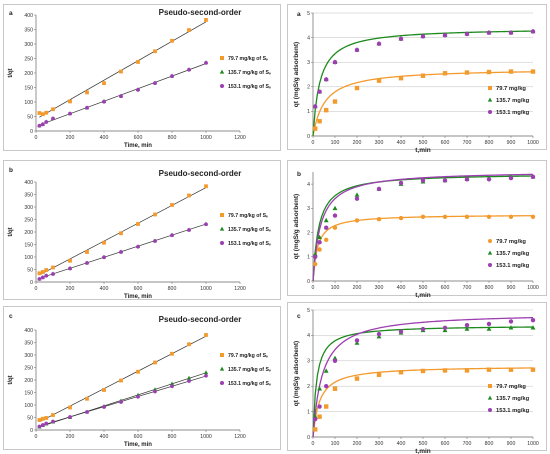 The image size is (550, 454). Describe the element at coordinates (308, 412) in the screenshot. I see `y-tick-label-R3: 1` at that location.